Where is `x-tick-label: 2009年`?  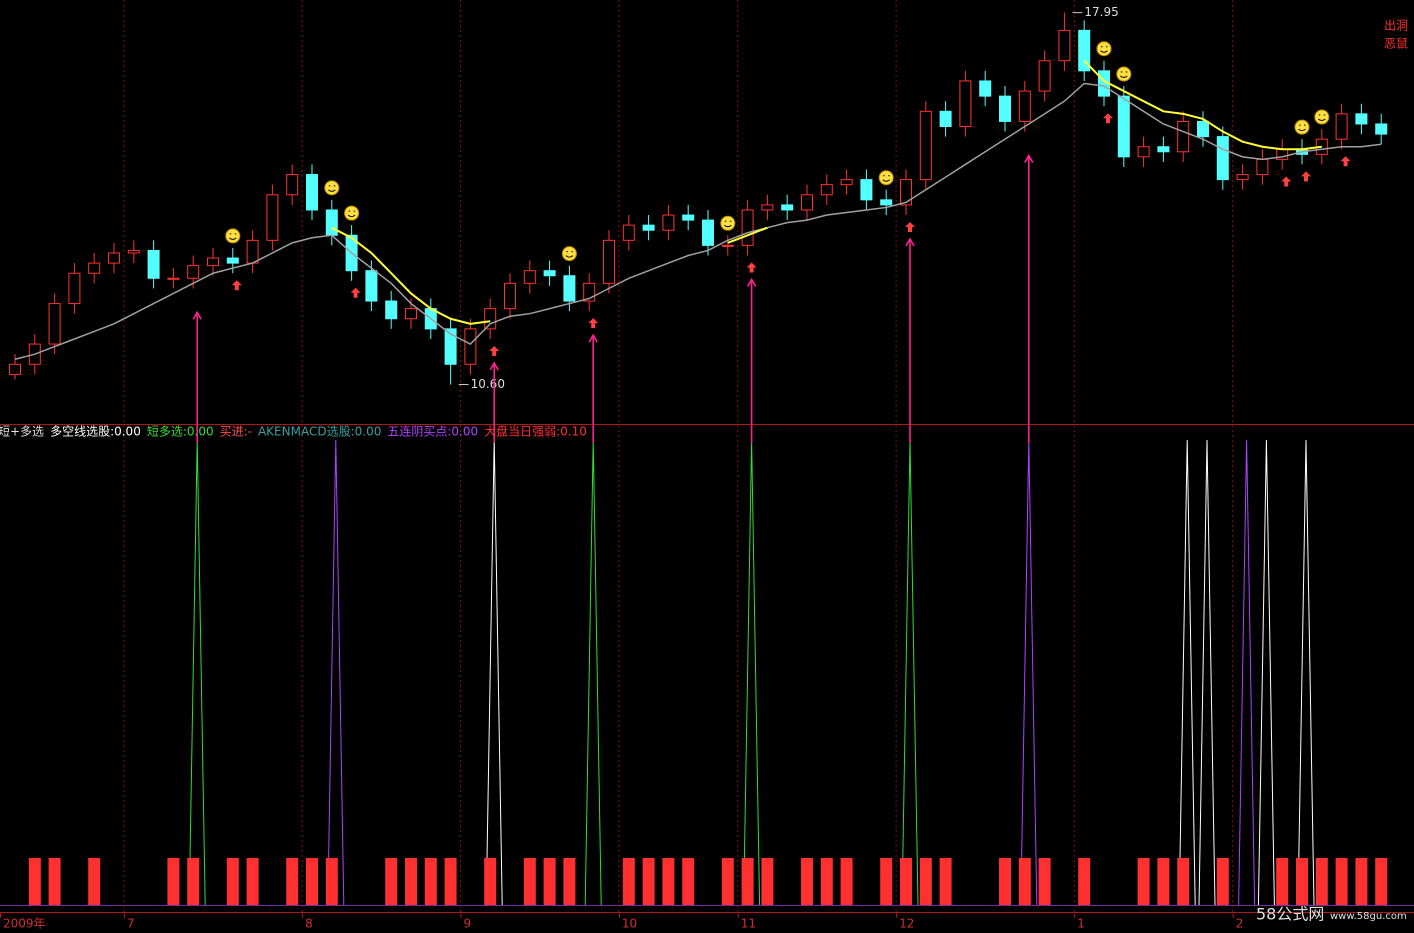
x-tick-label: 2009年 is located at coordinates (24, 924).